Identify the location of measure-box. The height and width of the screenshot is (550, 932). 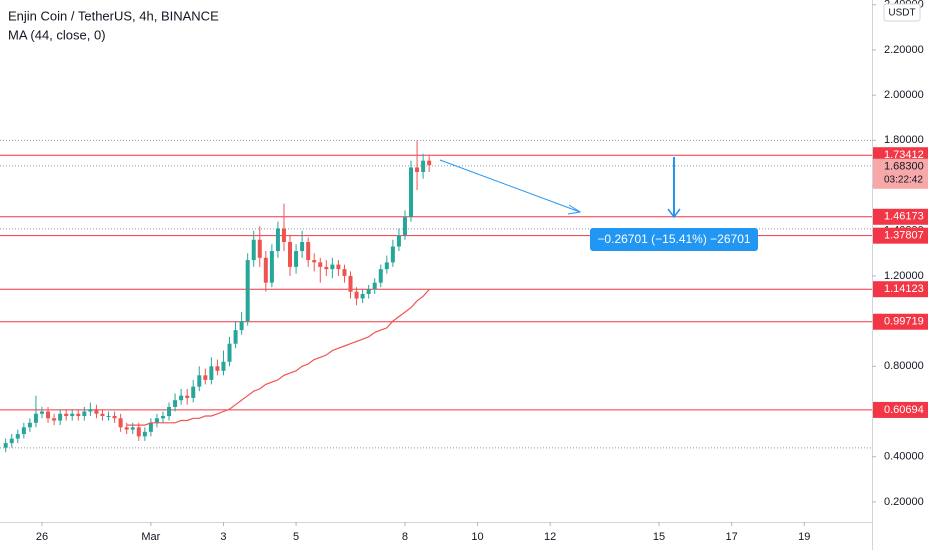
(674, 239).